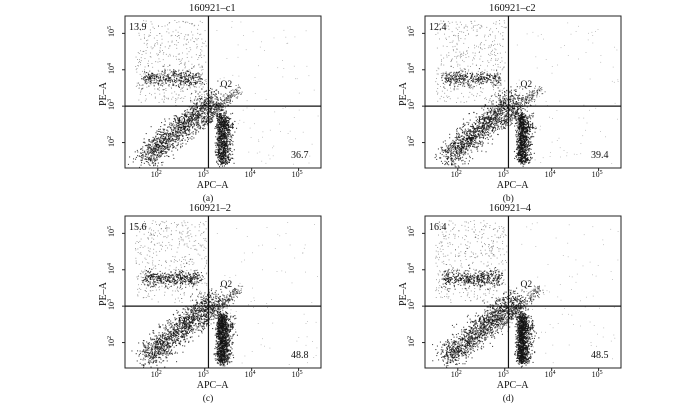 This screenshot has width=700, height=405. What do you see at coordinates (512, 8) in the screenshot?
I see `panel-title: 160921–c2` at bounding box center [512, 8].